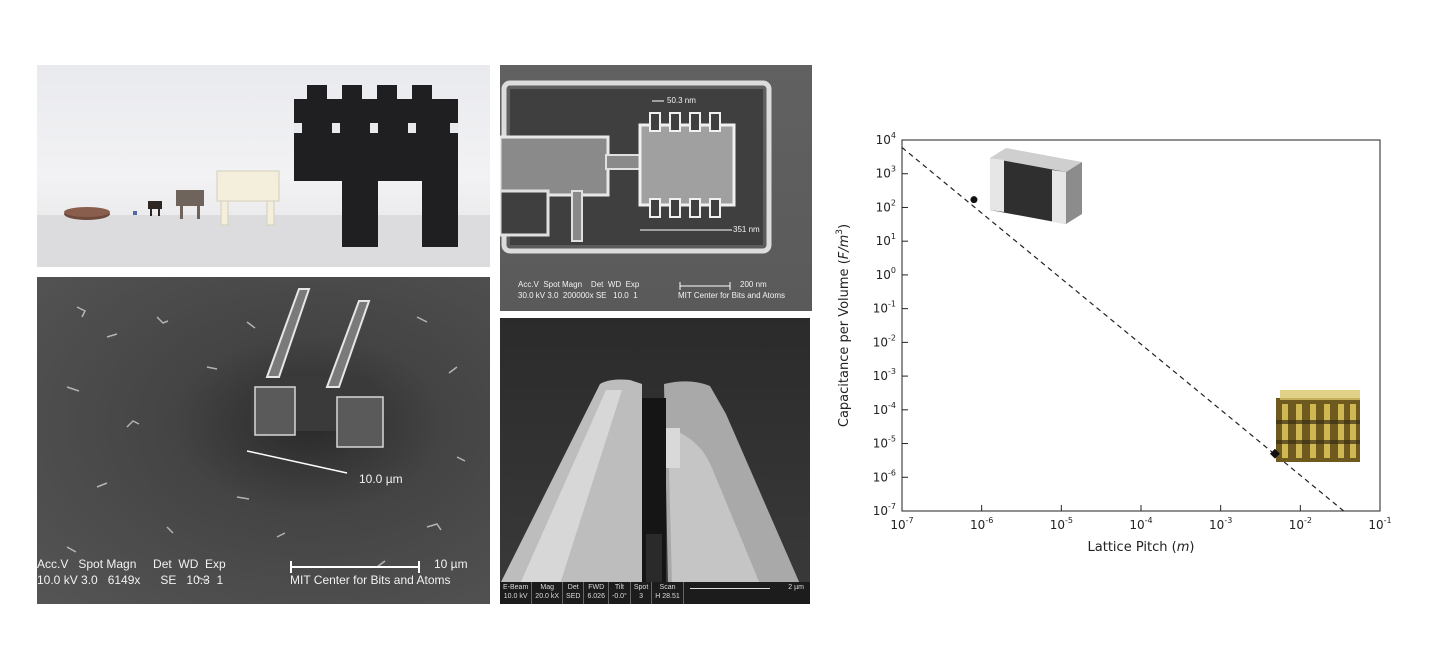 The width and height of the screenshot is (1435, 667). What do you see at coordinates (886, 240) in the screenshot?
I see `y-tick-label: 10¹` at bounding box center [886, 240].